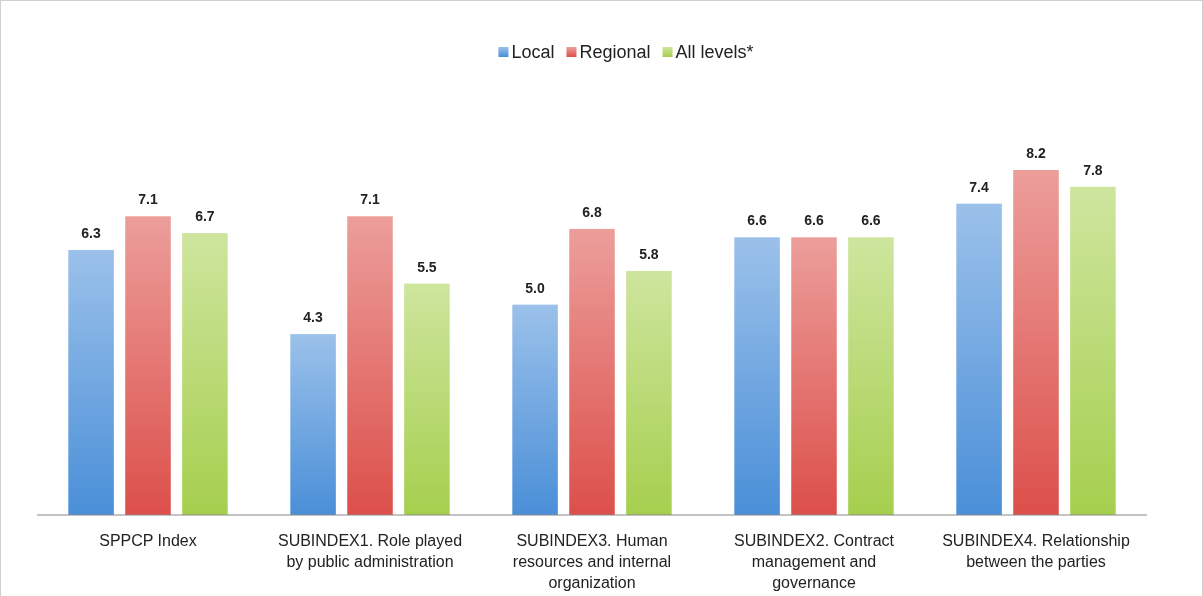 This screenshot has width=1203, height=596. I want to click on data-label: 6.3, so click(91, 232).